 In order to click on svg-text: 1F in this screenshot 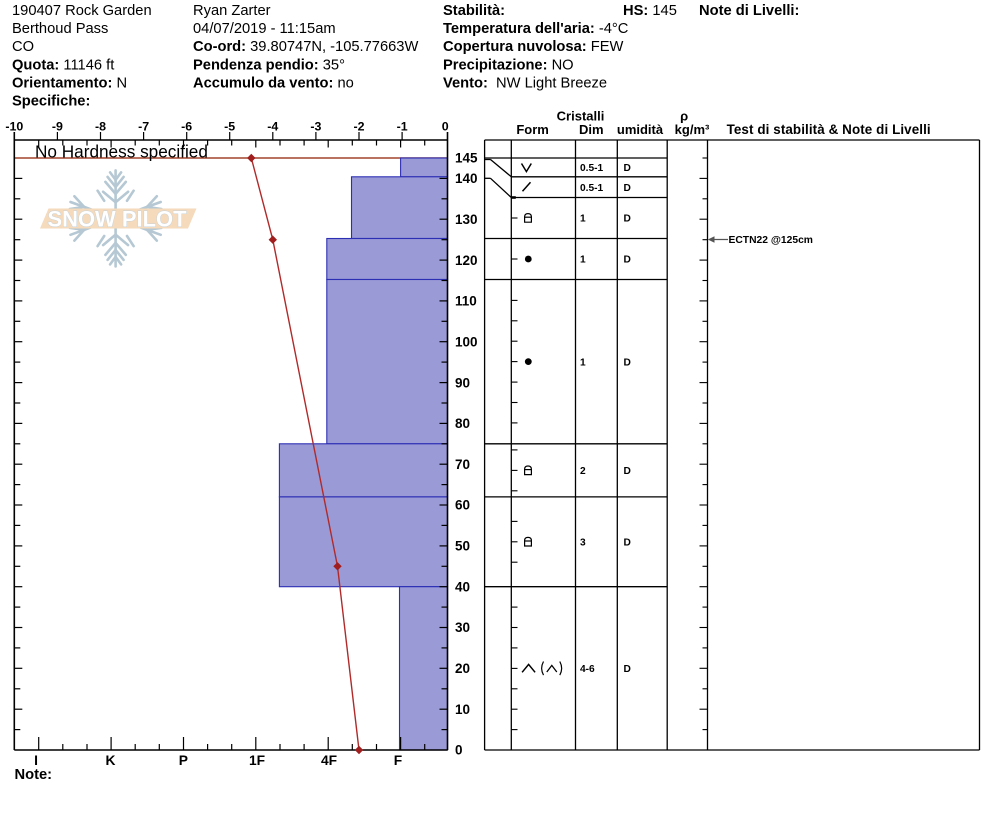, I will do `click(257, 760)`.